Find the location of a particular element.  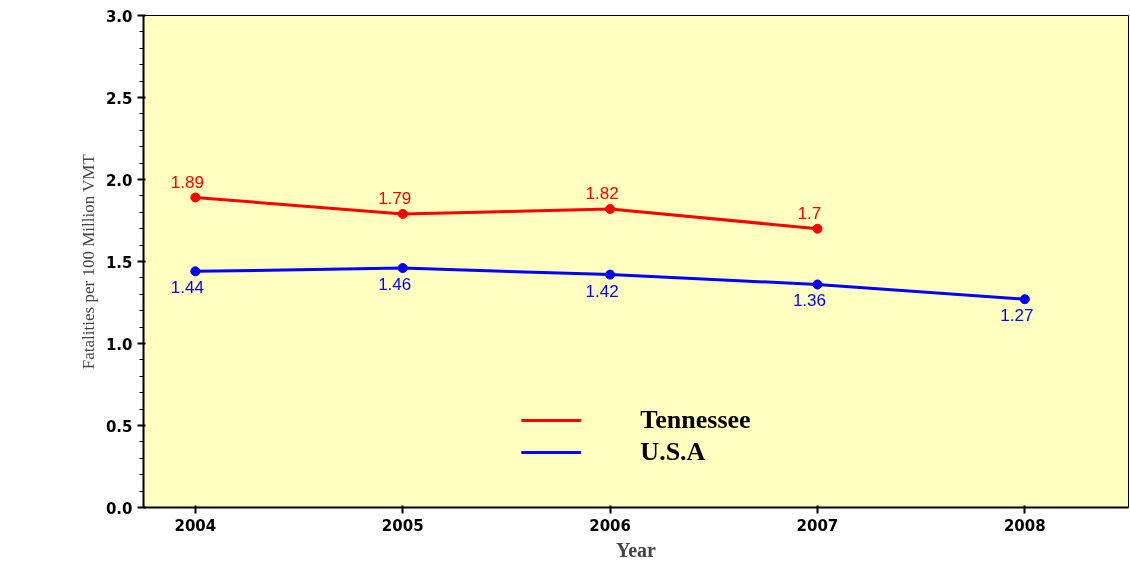

data-label: 1.89 is located at coordinates (187, 182).